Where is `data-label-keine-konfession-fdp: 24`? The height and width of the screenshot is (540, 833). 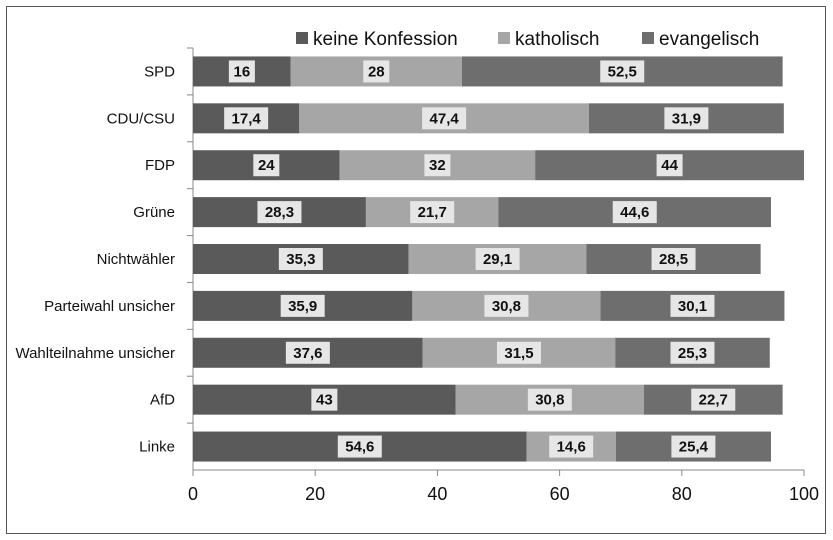
data-label-keine-konfession-fdp: 24 is located at coordinates (266, 165).